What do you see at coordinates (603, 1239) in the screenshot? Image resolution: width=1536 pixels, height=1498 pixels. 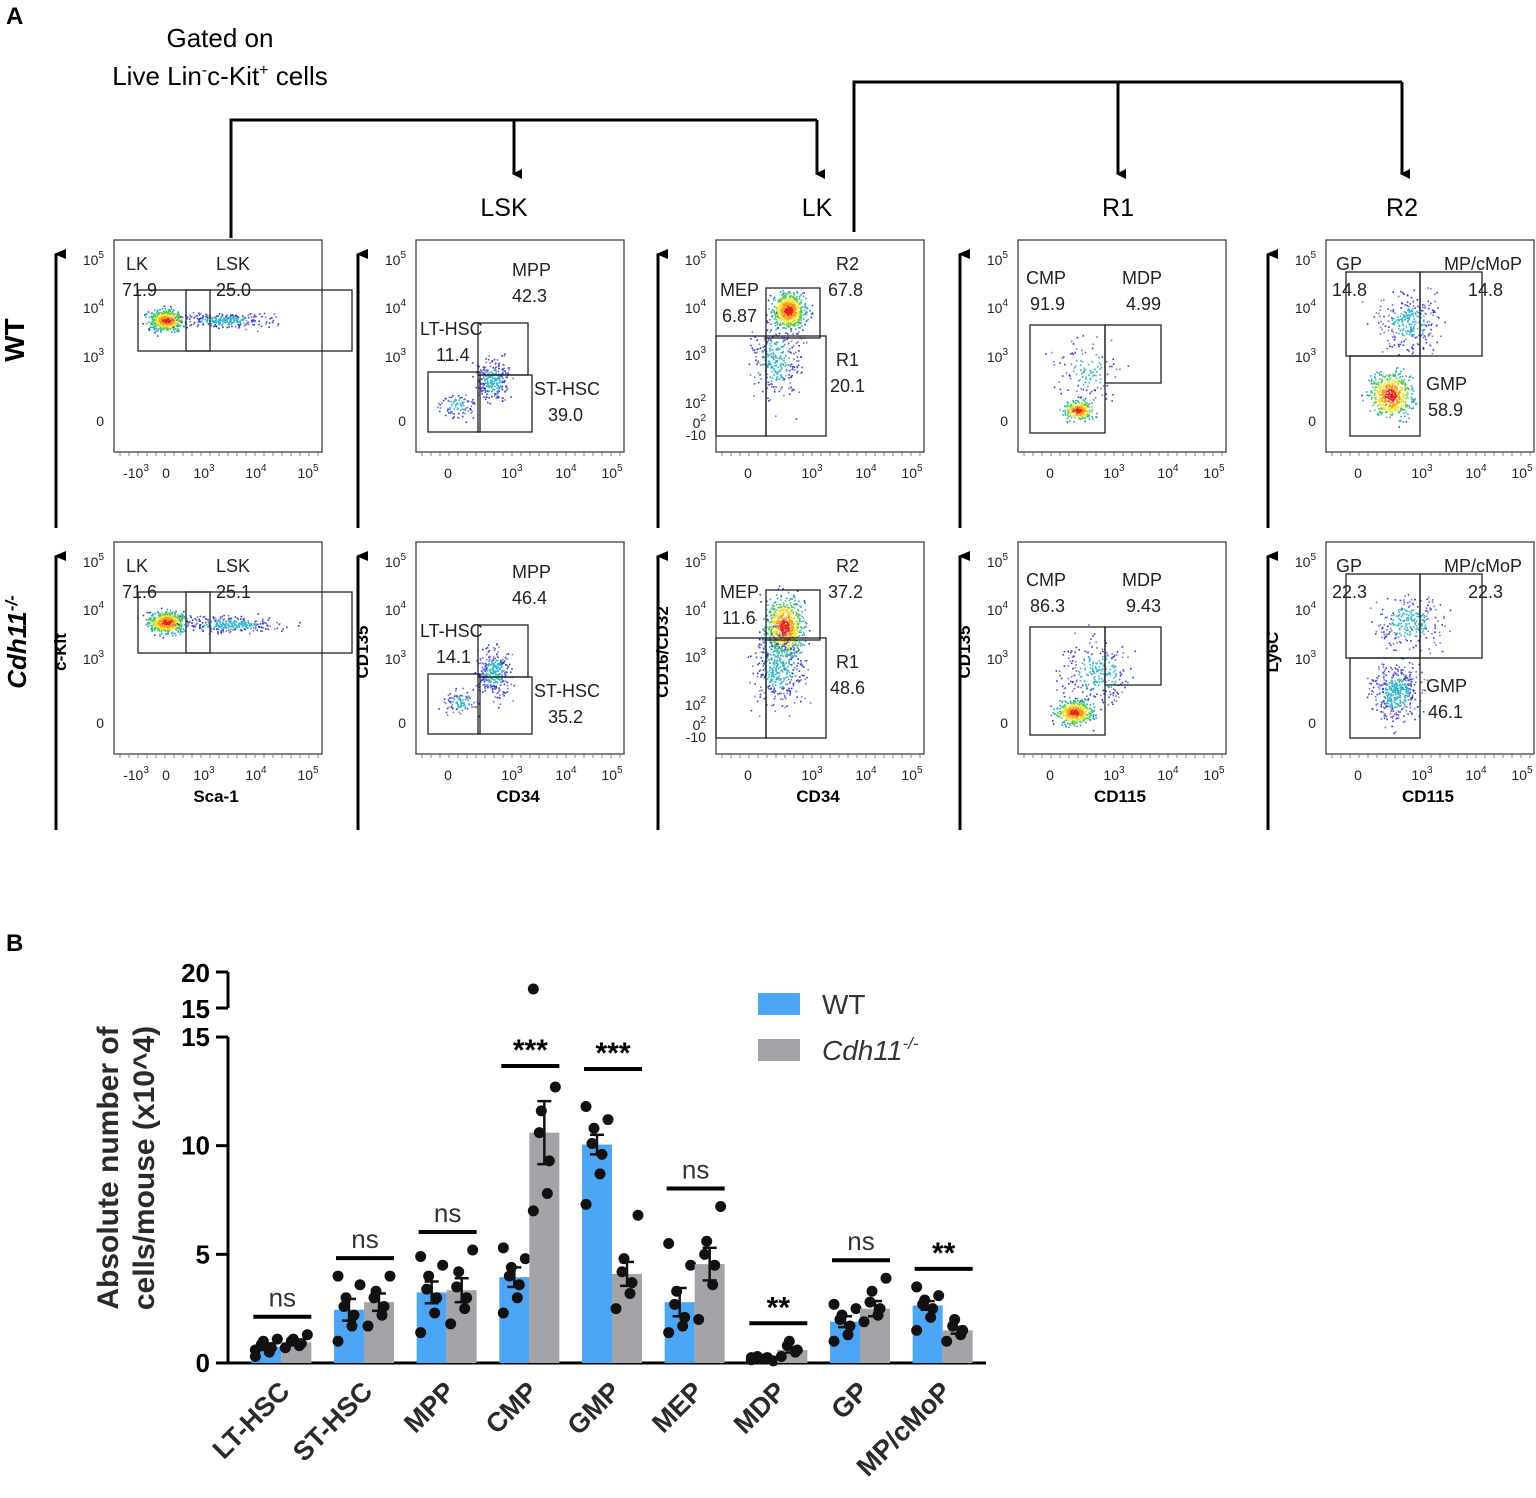 I see `category-group-GMP: ***GMP` at bounding box center [603, 1239].